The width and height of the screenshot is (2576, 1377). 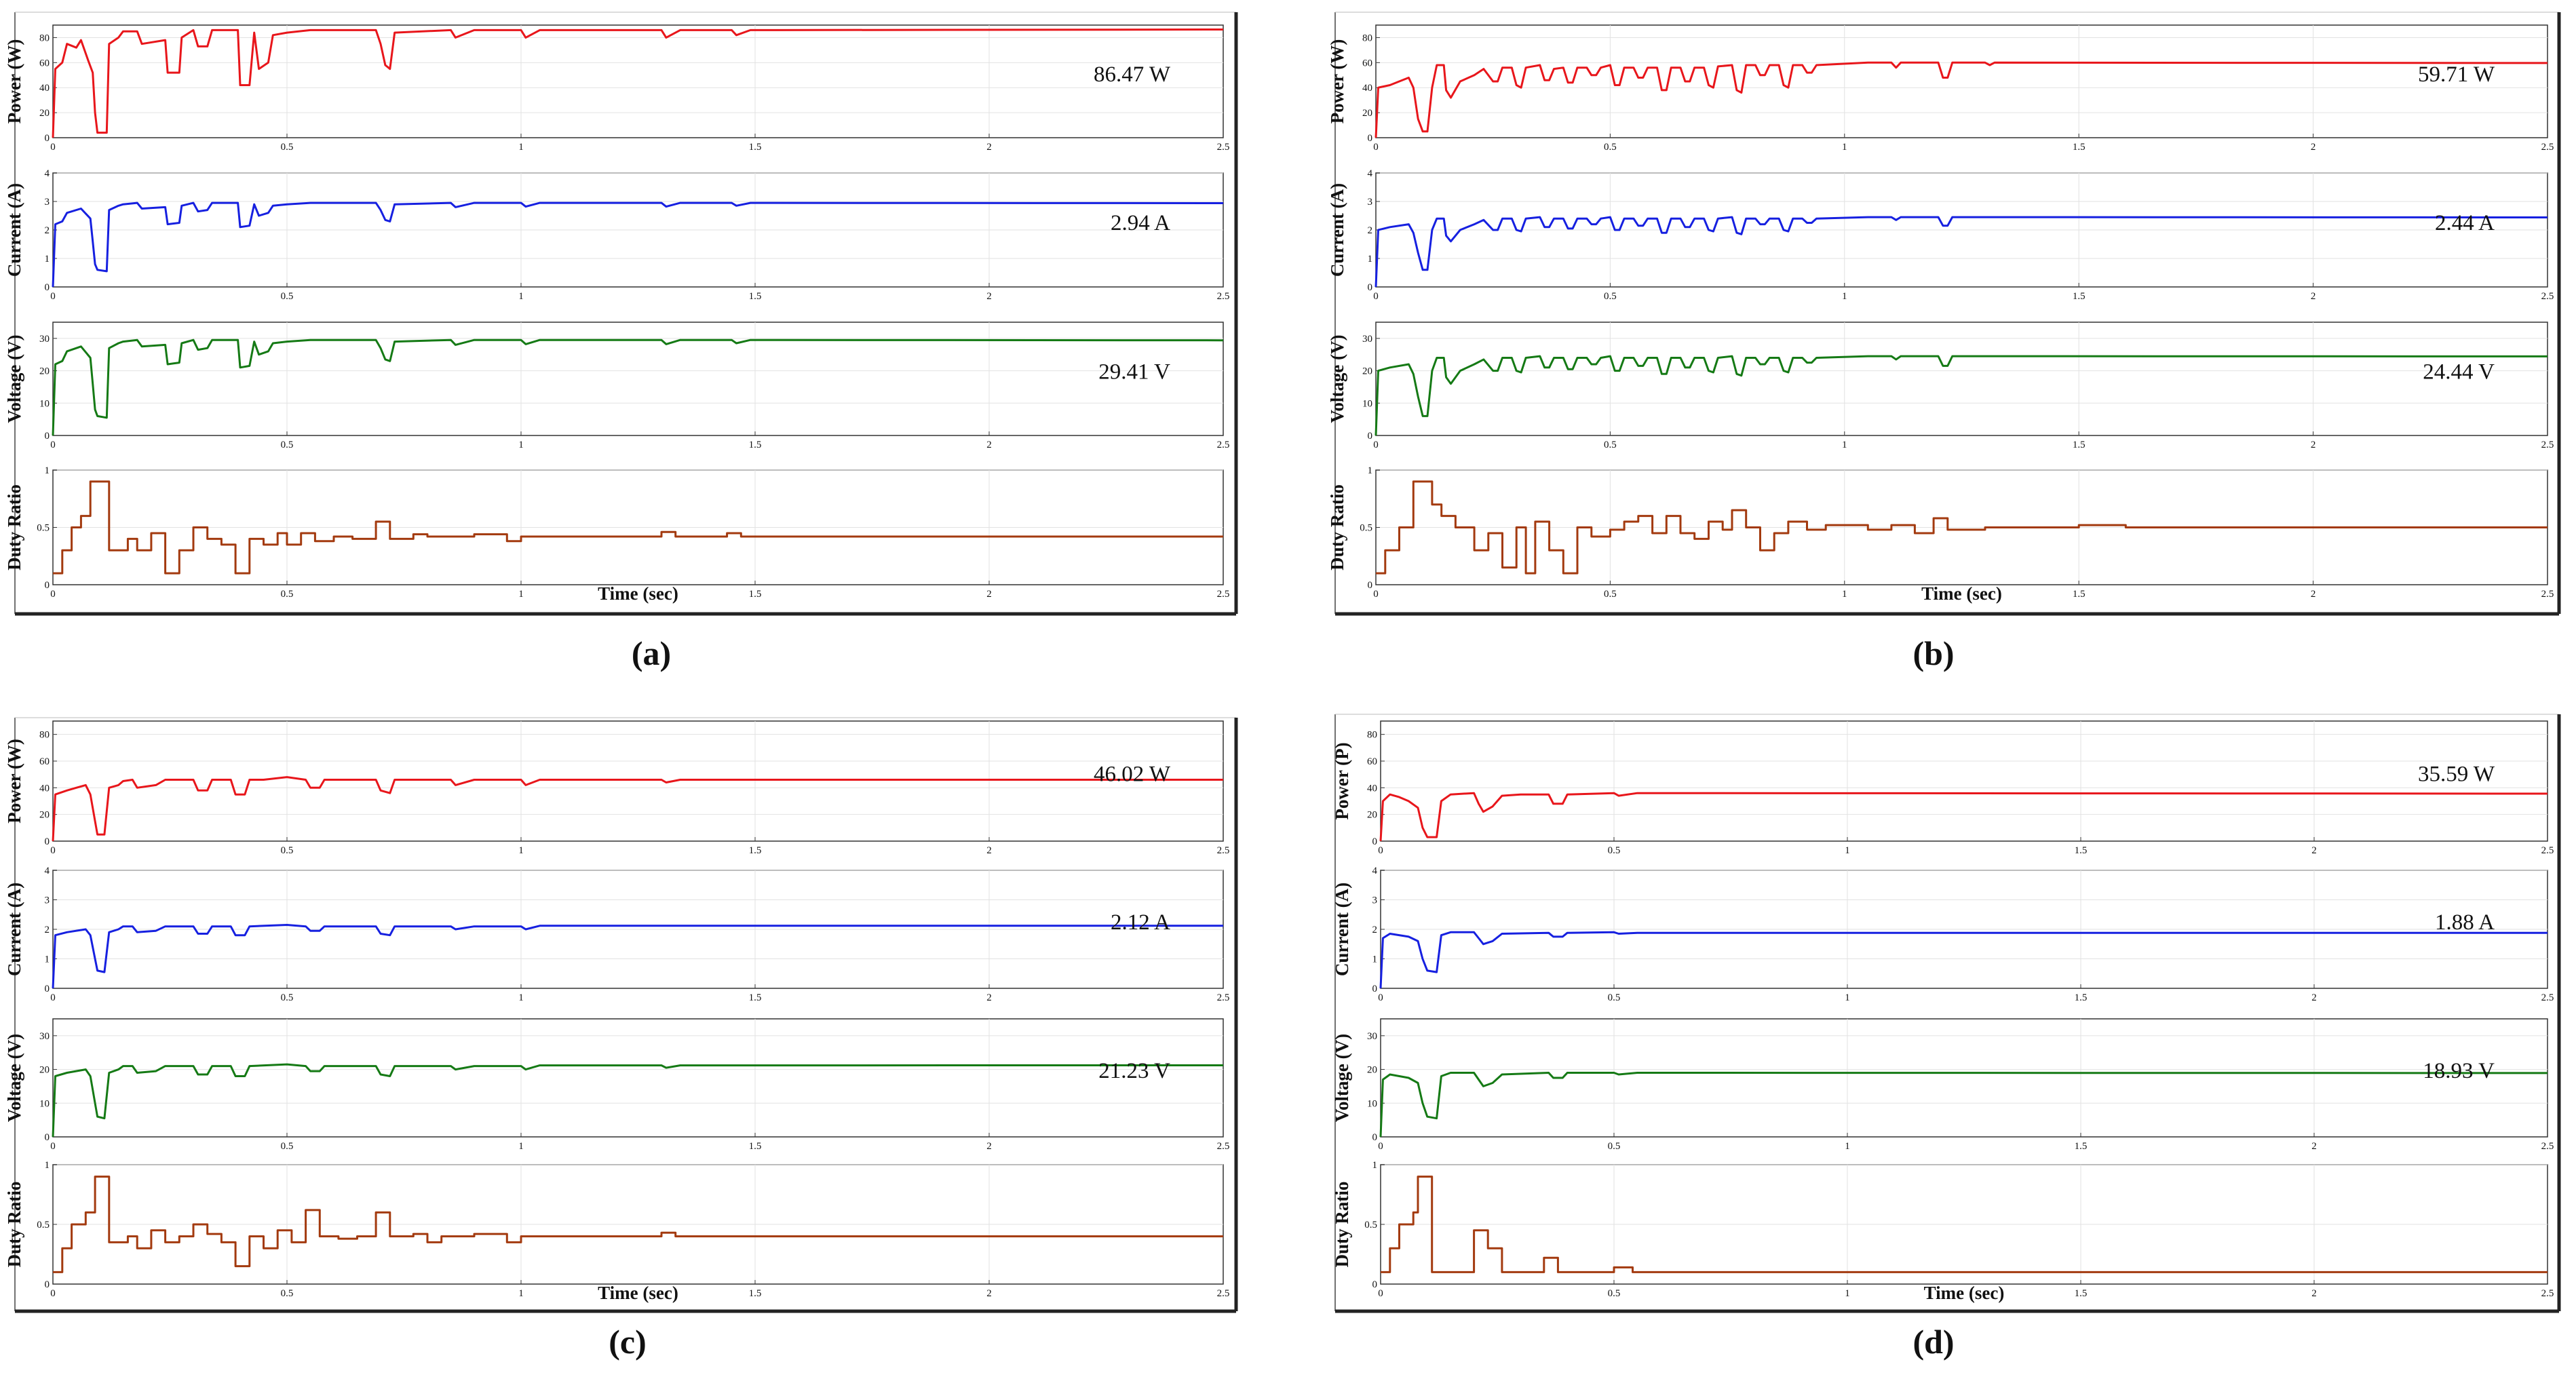 What do you see at coordinates (1370, 173) in the screenshot?
I see `y-tick-label: 4` at bounding box center [1370, 173].